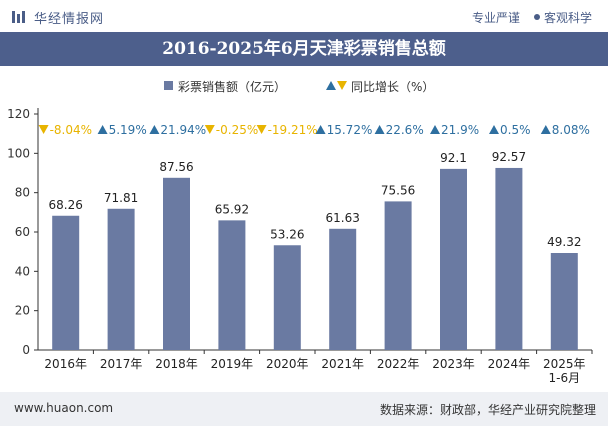  Describe the element at coordinates (564, 364) in the screenshot. I see `x-tick-label: 2025年` at that location.